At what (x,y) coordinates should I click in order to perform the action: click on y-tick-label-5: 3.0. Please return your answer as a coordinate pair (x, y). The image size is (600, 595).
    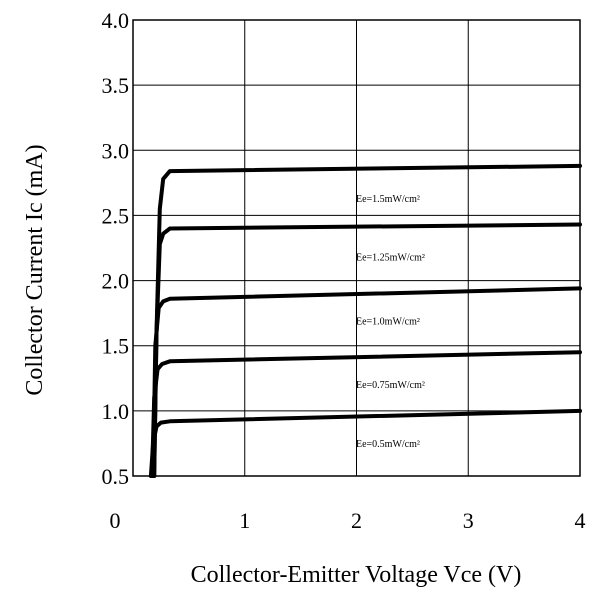
    Looking at the image, I should click on (116, 150).